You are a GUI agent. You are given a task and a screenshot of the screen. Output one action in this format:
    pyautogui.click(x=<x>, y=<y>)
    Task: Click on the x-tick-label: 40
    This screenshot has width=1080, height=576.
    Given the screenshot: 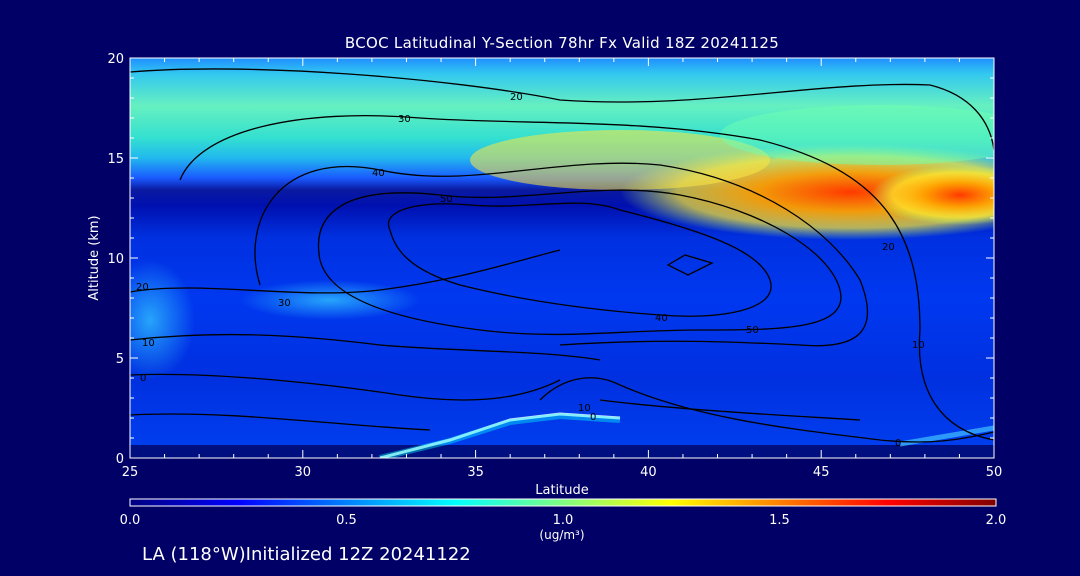 What is the action you would take?
    pyautogui.click(x=648, y=472)
    